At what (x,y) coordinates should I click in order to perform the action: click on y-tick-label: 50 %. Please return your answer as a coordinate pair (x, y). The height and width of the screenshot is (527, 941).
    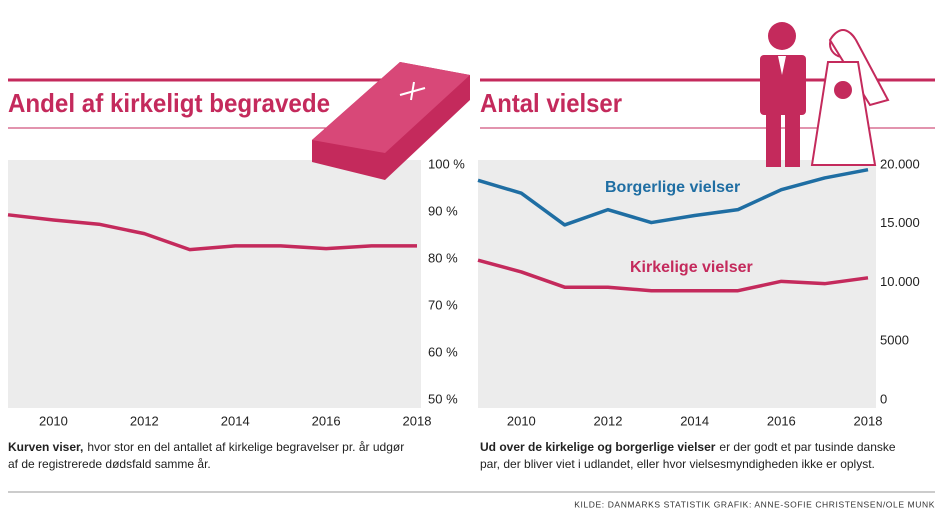
    Looking at the image, I should click on (443, 398).